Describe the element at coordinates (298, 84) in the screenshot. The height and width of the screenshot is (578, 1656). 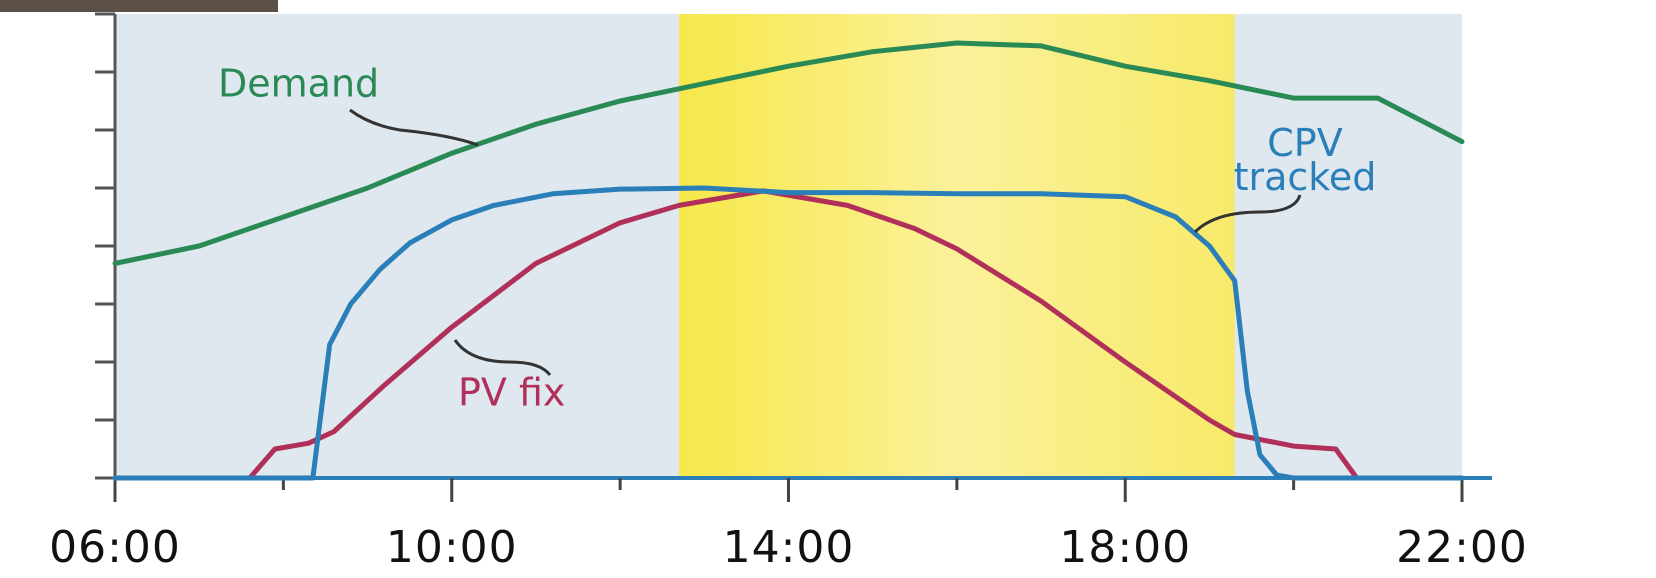
I see `series-label: Demand` at that location.